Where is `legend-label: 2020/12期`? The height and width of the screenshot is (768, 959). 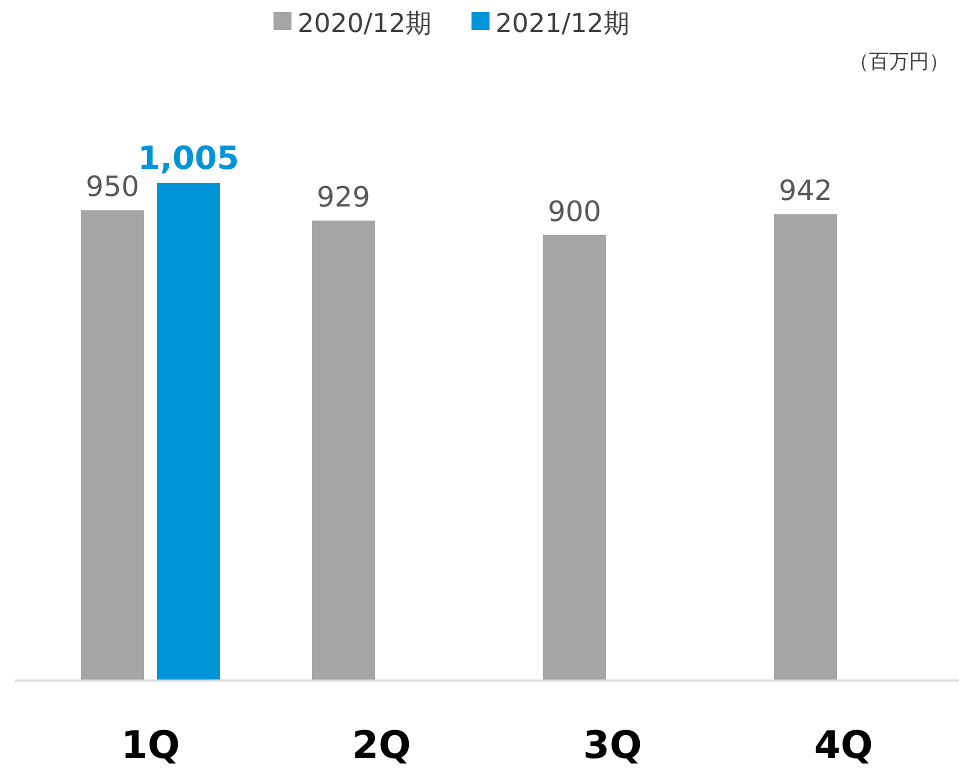 legend-label: 2020/12期 is located at coordinates (365, 24).